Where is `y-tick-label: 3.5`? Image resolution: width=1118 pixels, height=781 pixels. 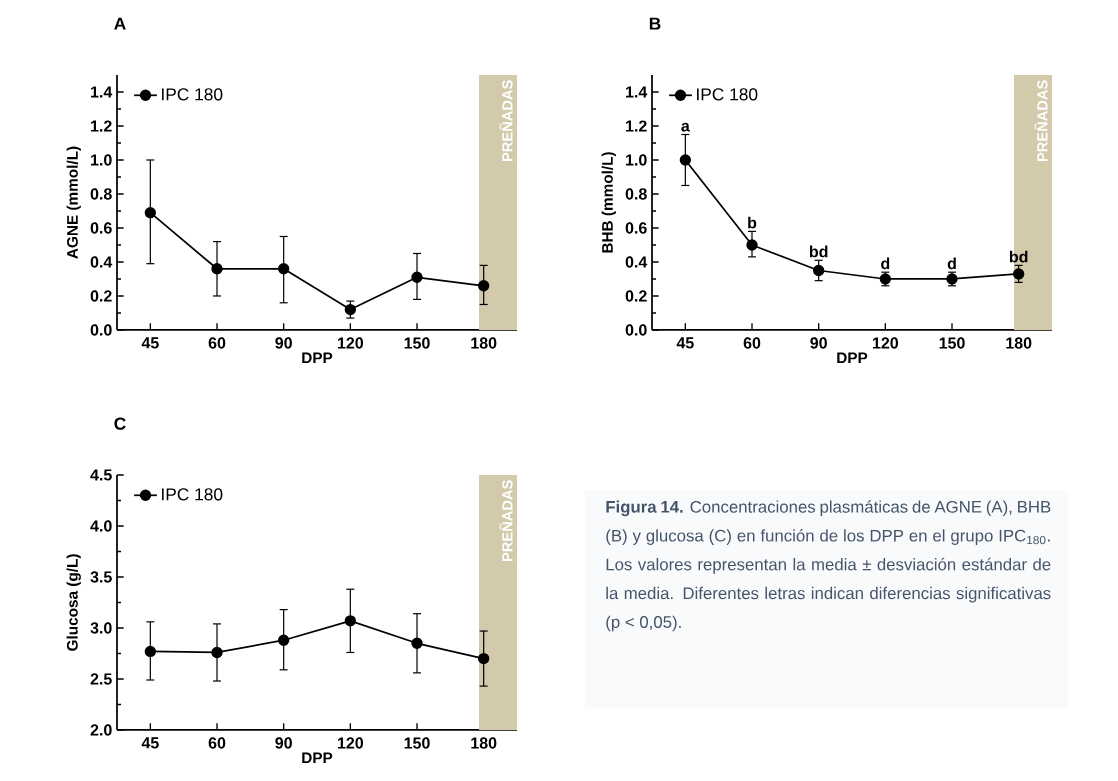
y-tick-label: 3.5 is located at coordinates (101, 577).